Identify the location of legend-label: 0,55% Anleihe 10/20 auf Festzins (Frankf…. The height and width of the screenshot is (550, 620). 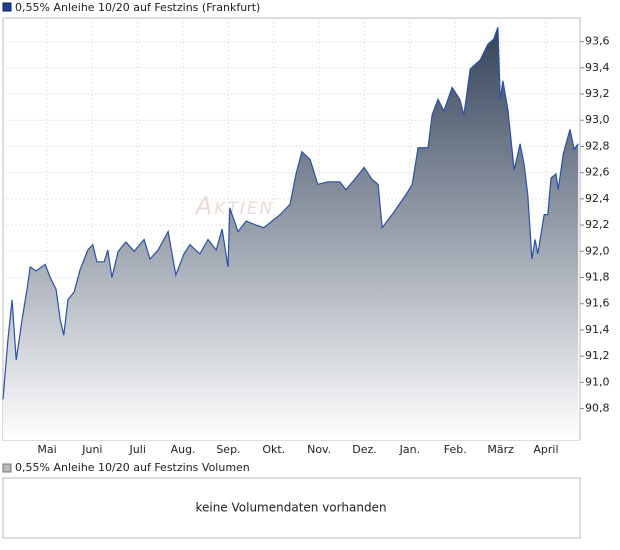
(137, 7).